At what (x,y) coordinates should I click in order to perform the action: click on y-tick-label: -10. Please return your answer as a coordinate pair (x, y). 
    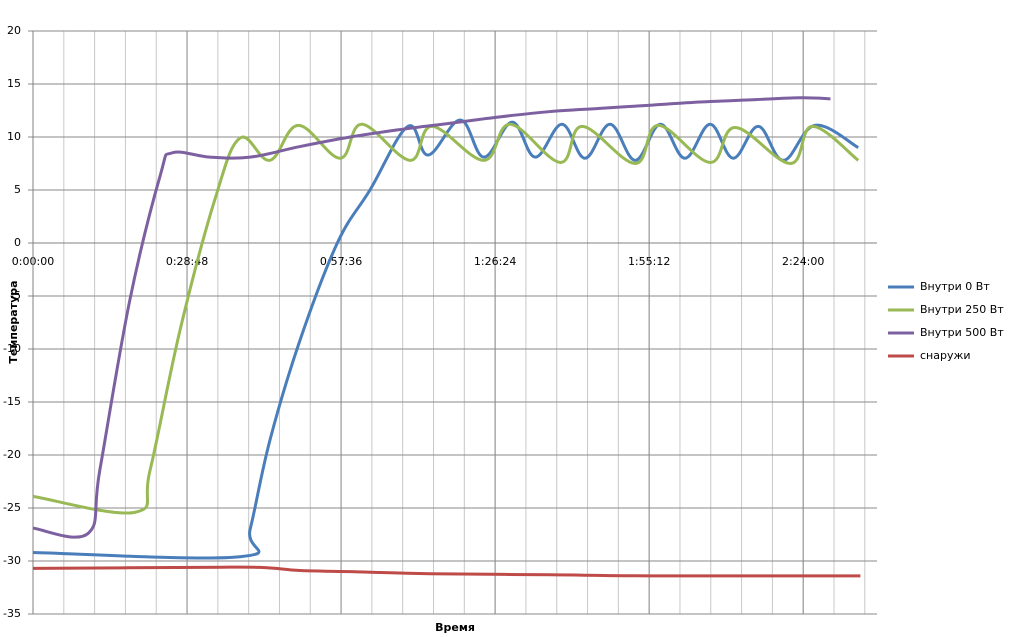
    Looking at the image, I should click on (12, 348).